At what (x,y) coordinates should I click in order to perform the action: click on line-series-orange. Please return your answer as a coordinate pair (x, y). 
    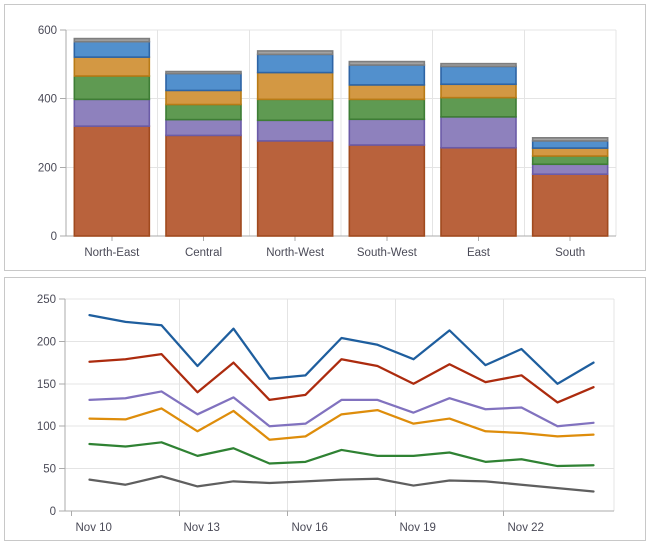
    Looking at the image, I should click on (341, 424).